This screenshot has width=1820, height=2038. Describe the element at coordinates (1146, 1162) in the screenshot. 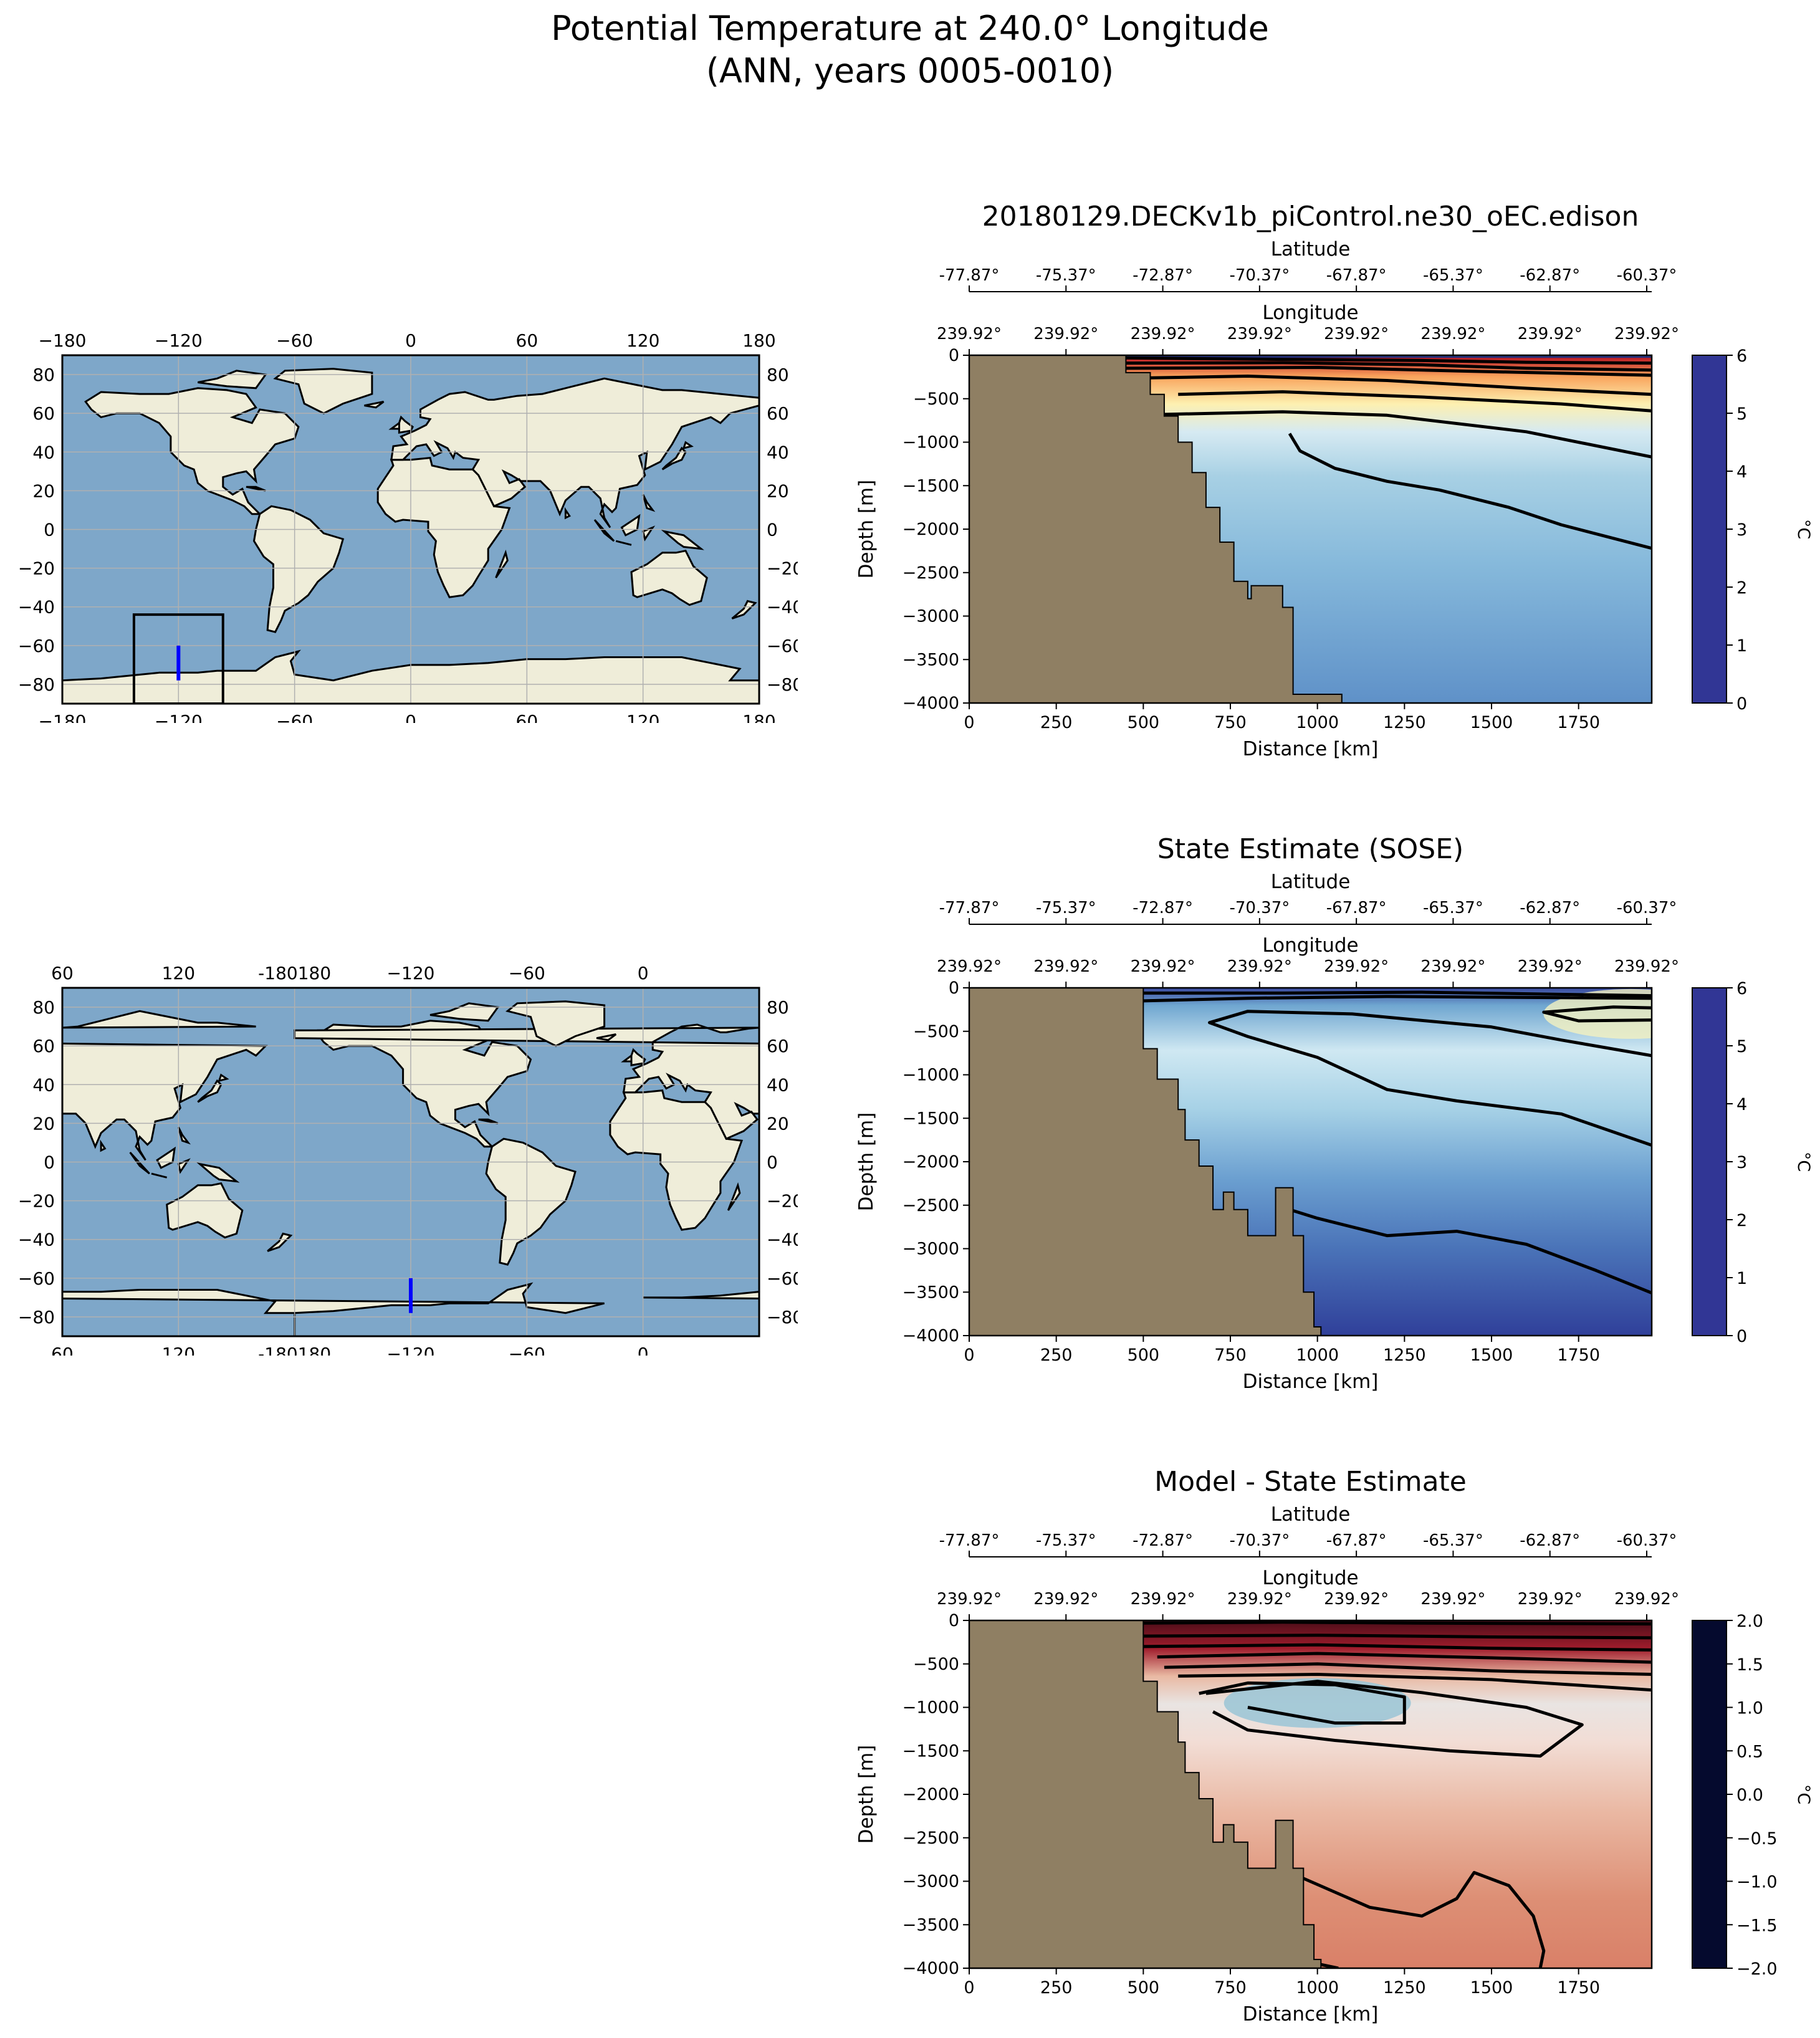

I see `seafloor-bathymetry` at that location.